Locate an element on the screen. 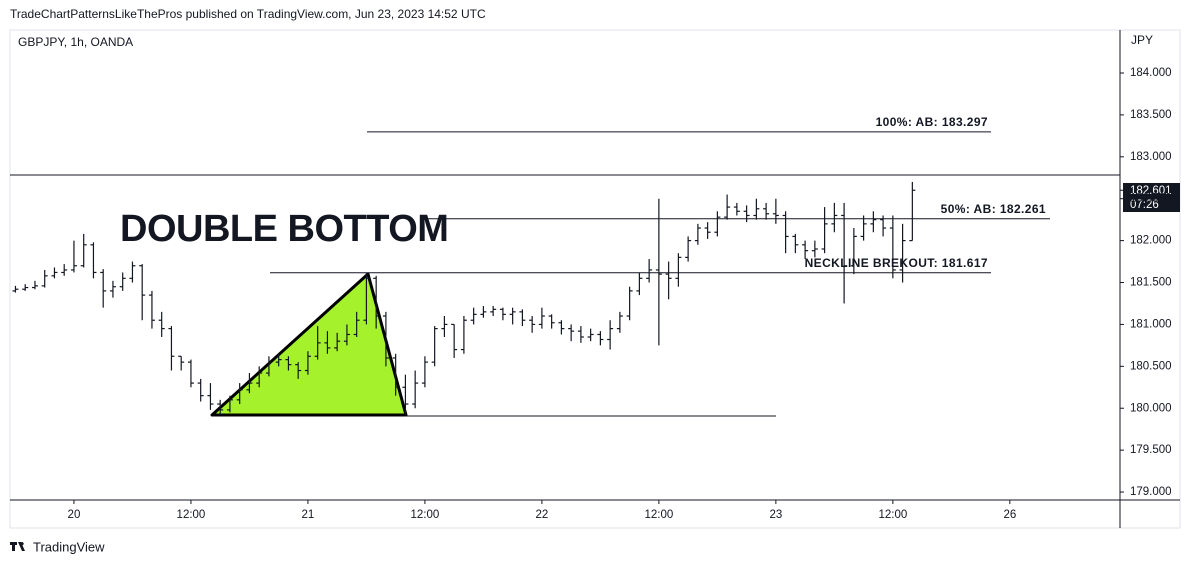 The height and width of the screenshot is (564, 1195). y-tick-label: 182.500 is located at coordinates (1151, 199).